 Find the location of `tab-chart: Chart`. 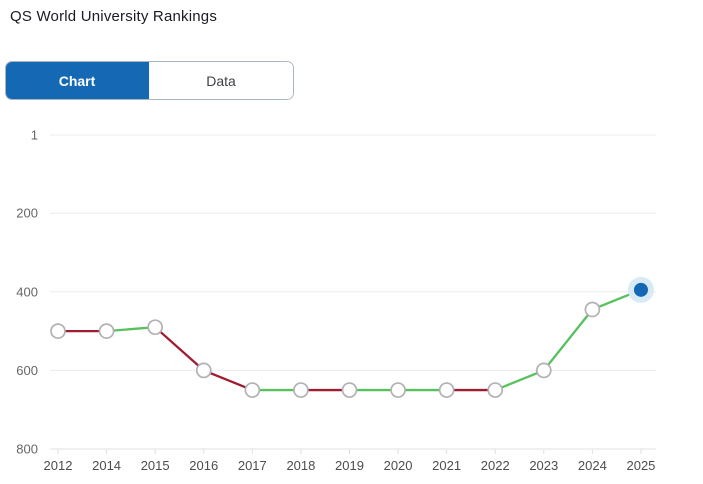

tab-chart: Chart is located at coordinates (77, 80).